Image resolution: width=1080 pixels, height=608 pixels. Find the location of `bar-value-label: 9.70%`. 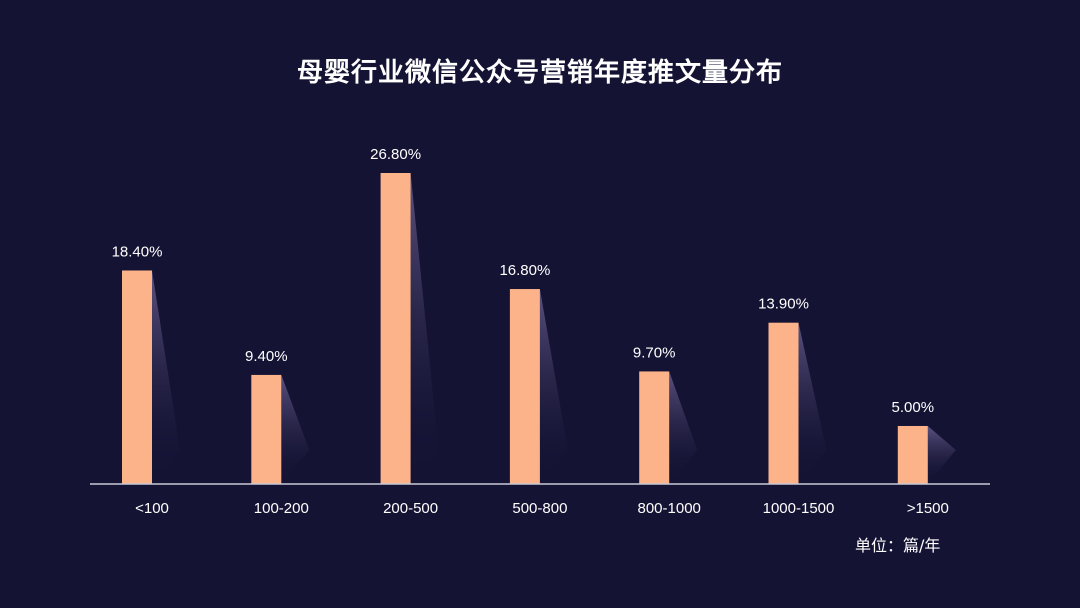

bar-value-label: 9.70% is located at coordinates (654, 352).